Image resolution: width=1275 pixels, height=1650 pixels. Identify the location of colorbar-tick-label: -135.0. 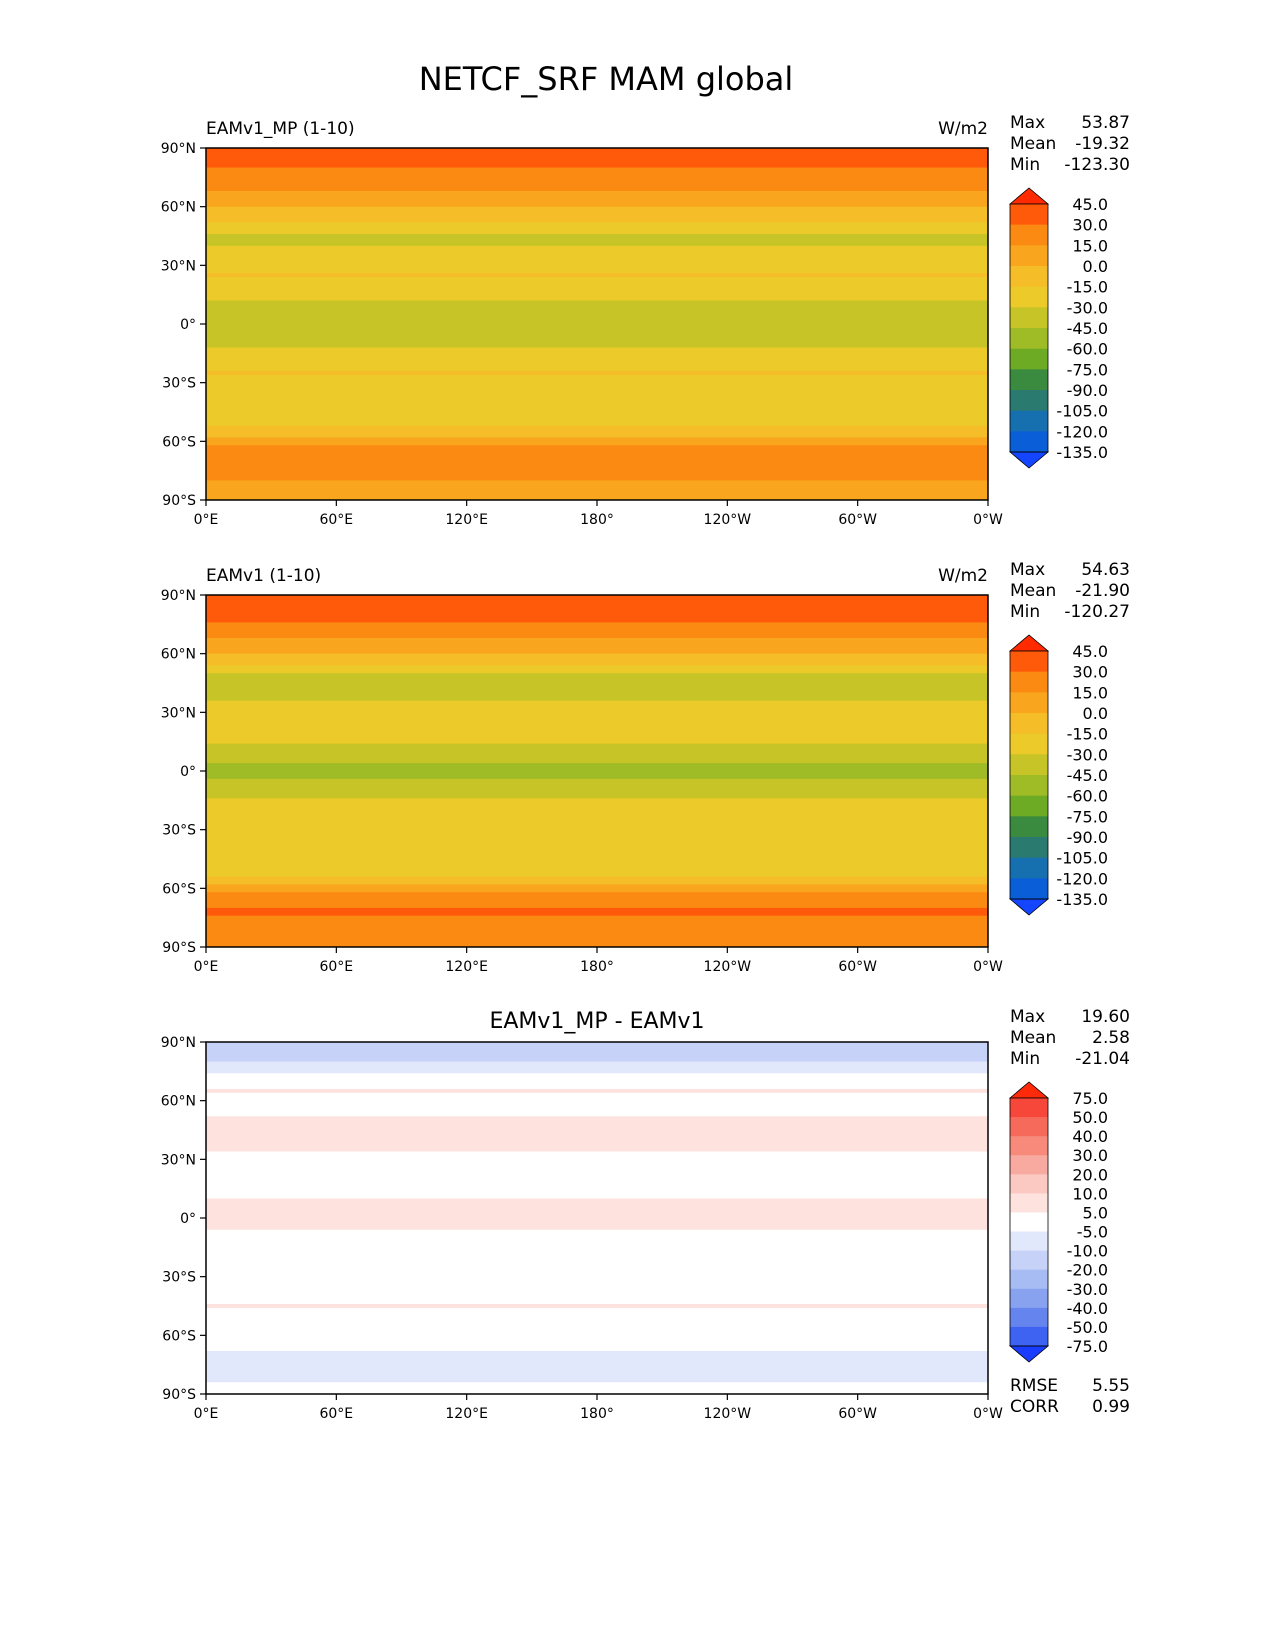
(1082, 452).